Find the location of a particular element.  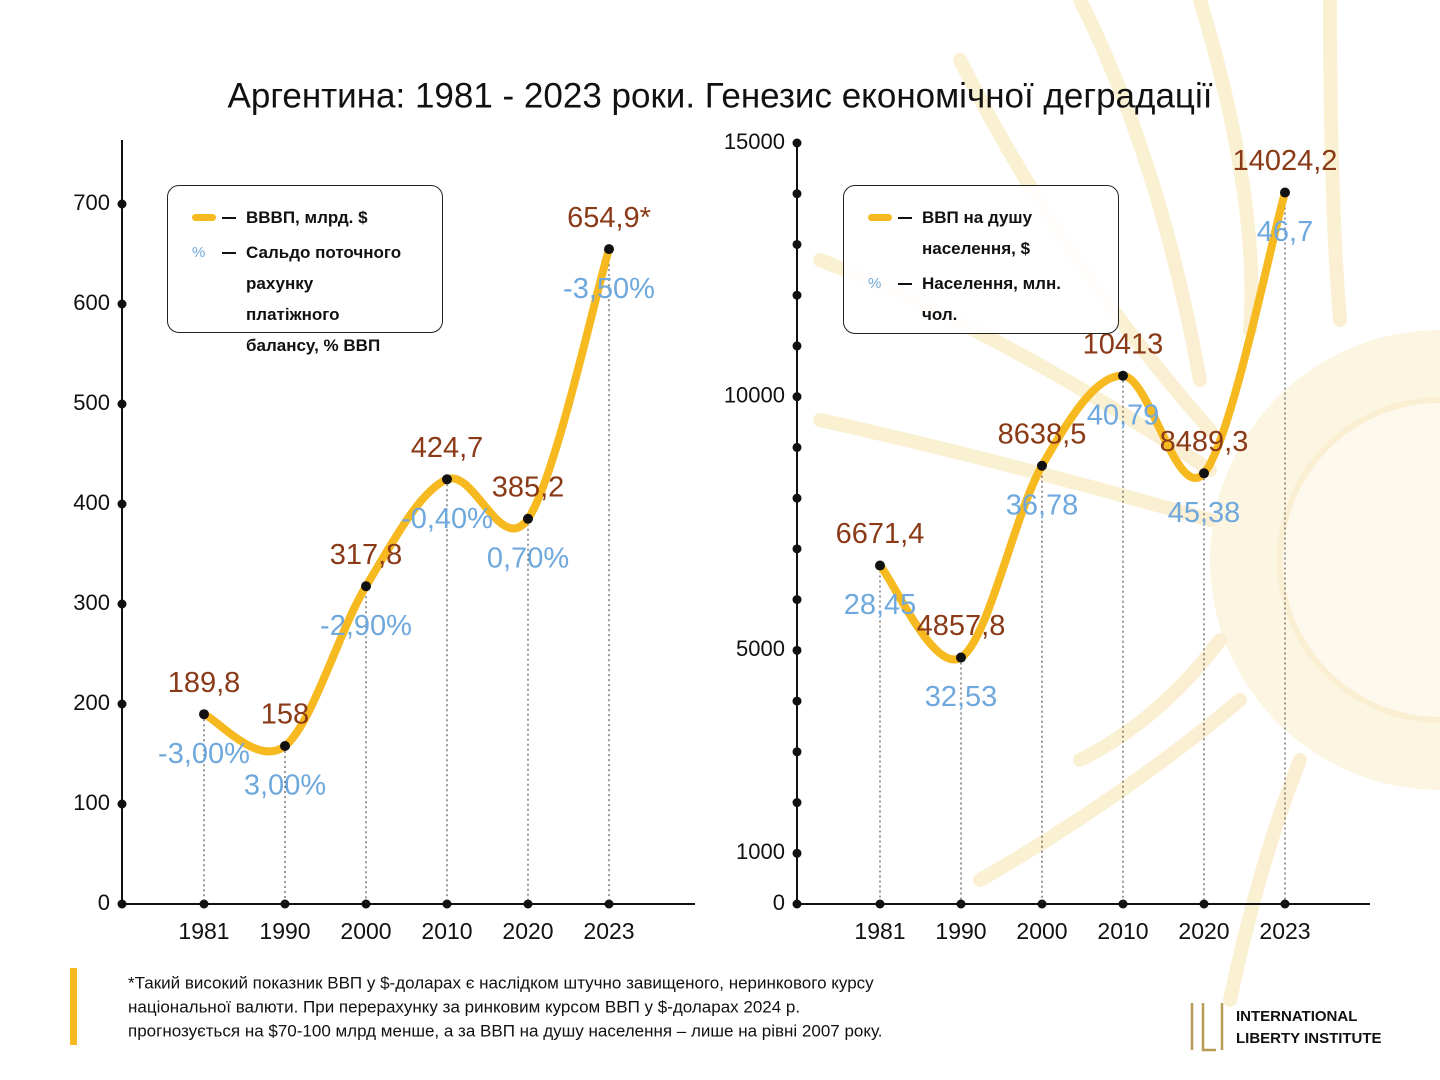

y-tick-label: 10000 is located at coordinates (754, 394).